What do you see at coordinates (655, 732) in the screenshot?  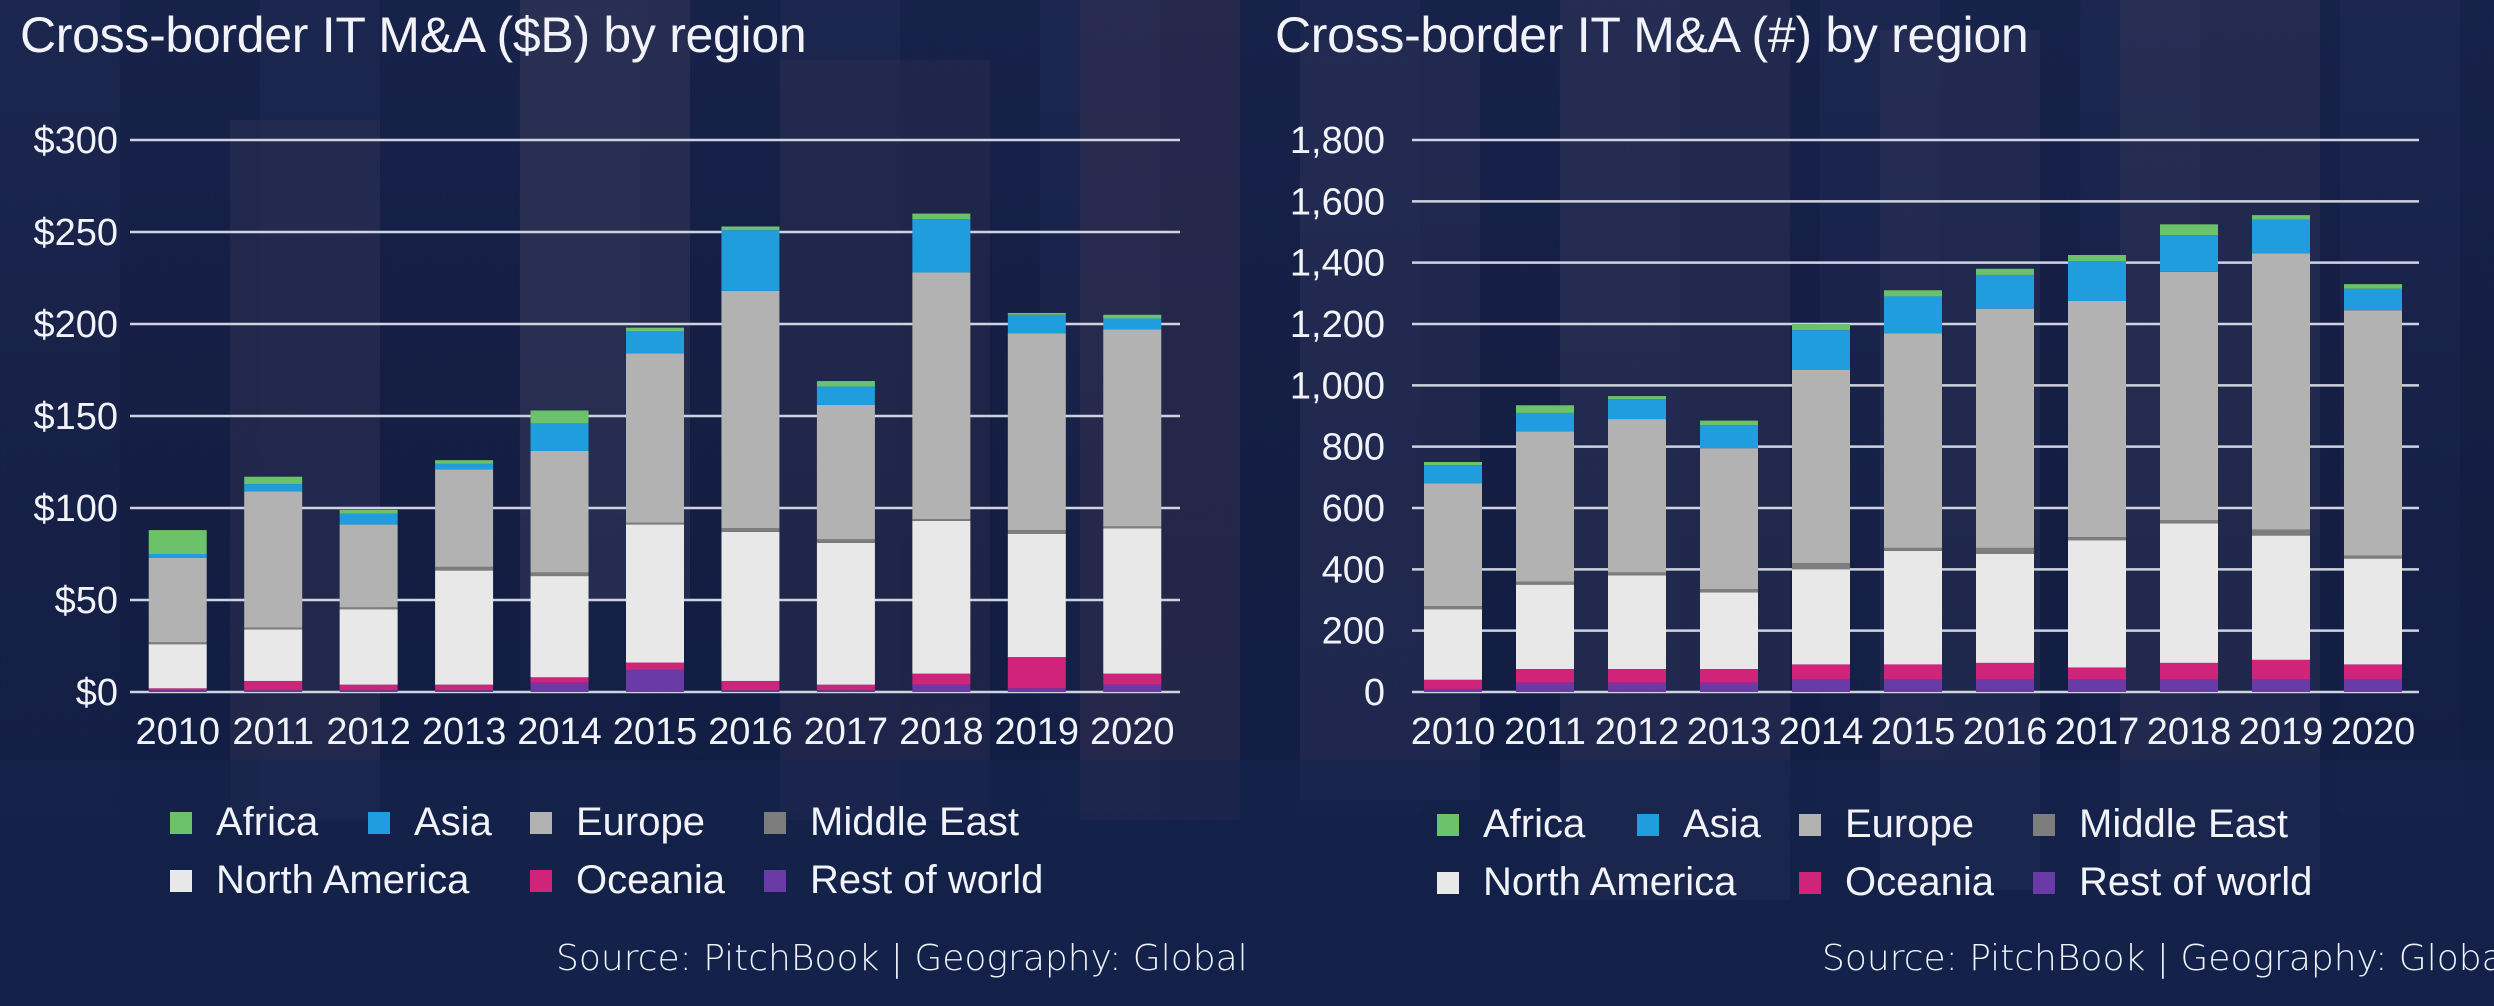 I see `x-tick-label: 2015` at bounding box center [655, 732].